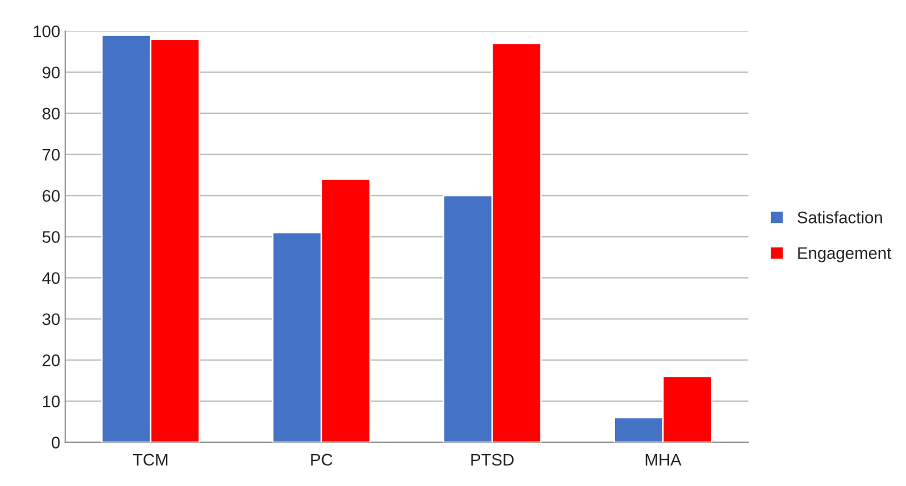  What do you see at coordinates (51, 154) in the screenshot?
I see `y-tick-label: 70` at bounding box center [51, 154].